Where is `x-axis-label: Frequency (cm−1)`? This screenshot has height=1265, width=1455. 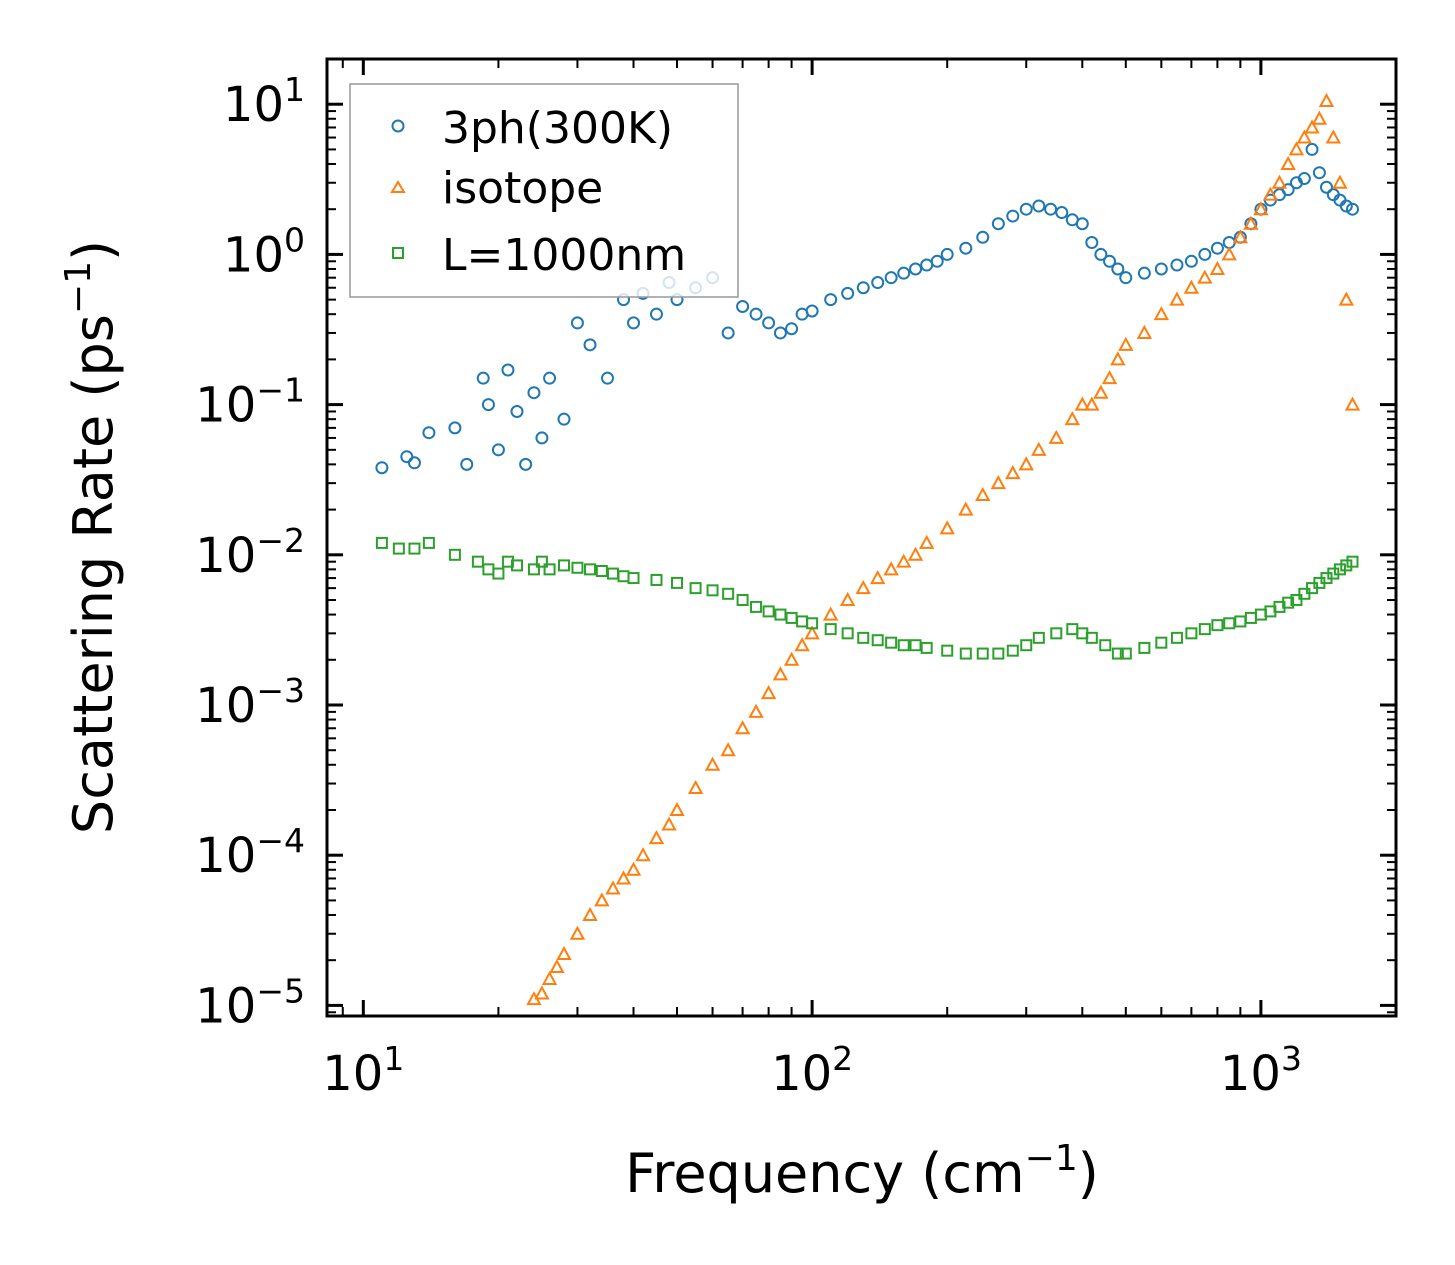 x-axis-label: Frequency (cm−1) is located at coordinates (862, 1171).